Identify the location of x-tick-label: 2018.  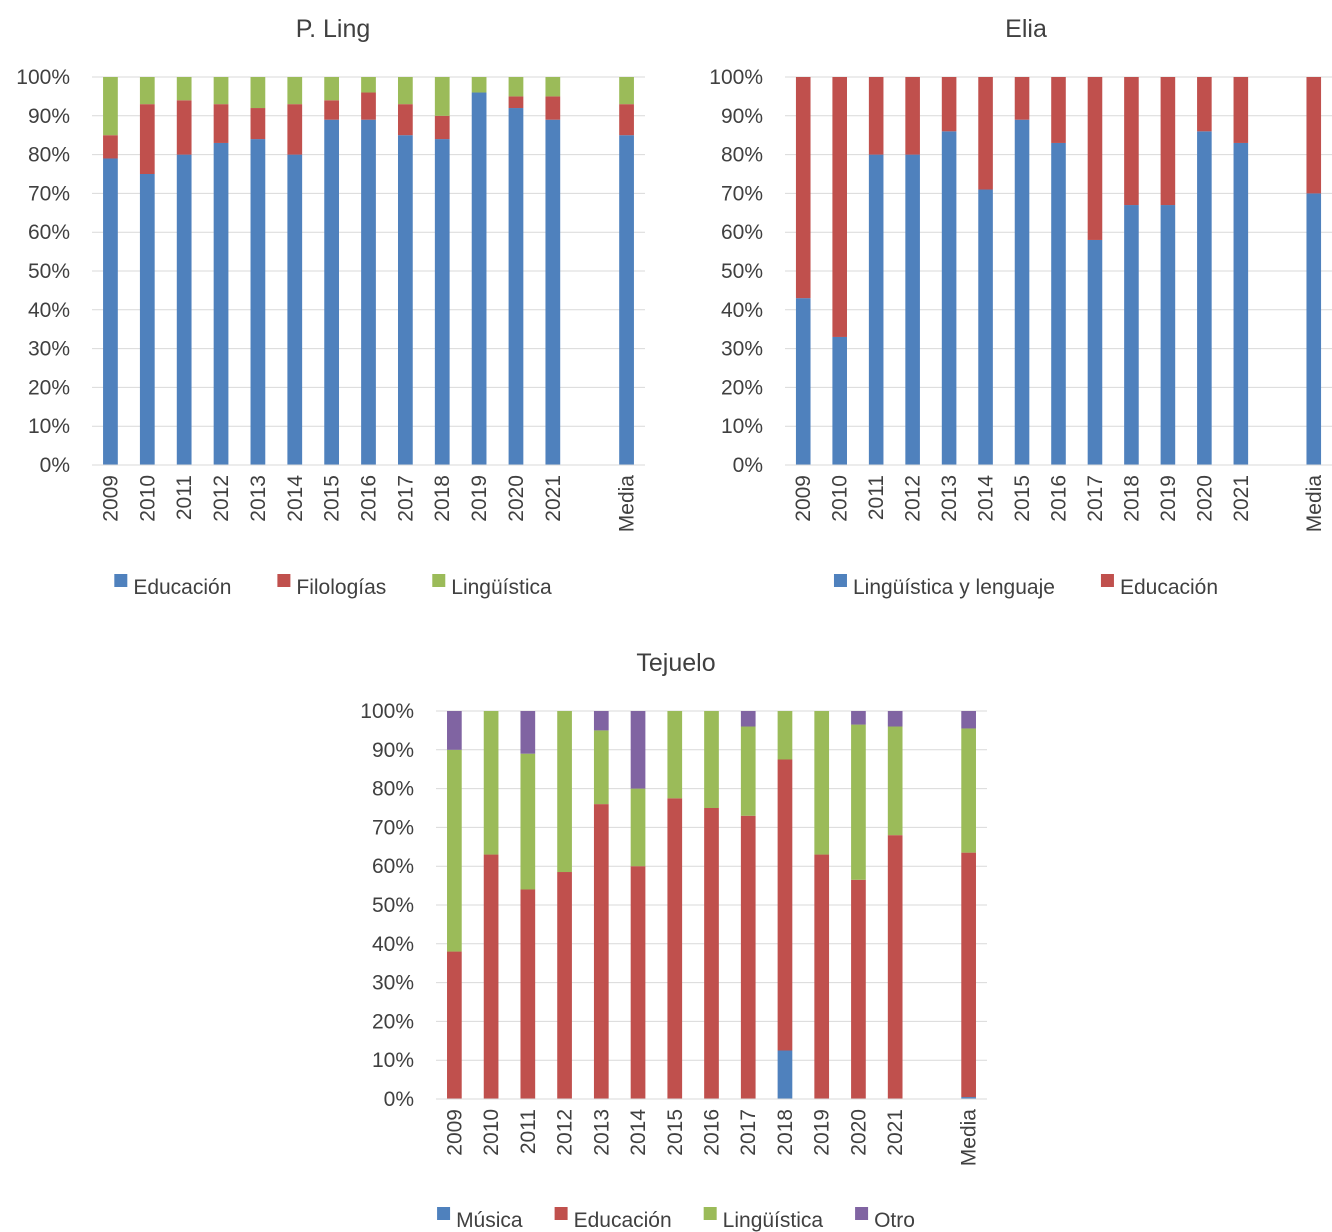
(785, 1132).